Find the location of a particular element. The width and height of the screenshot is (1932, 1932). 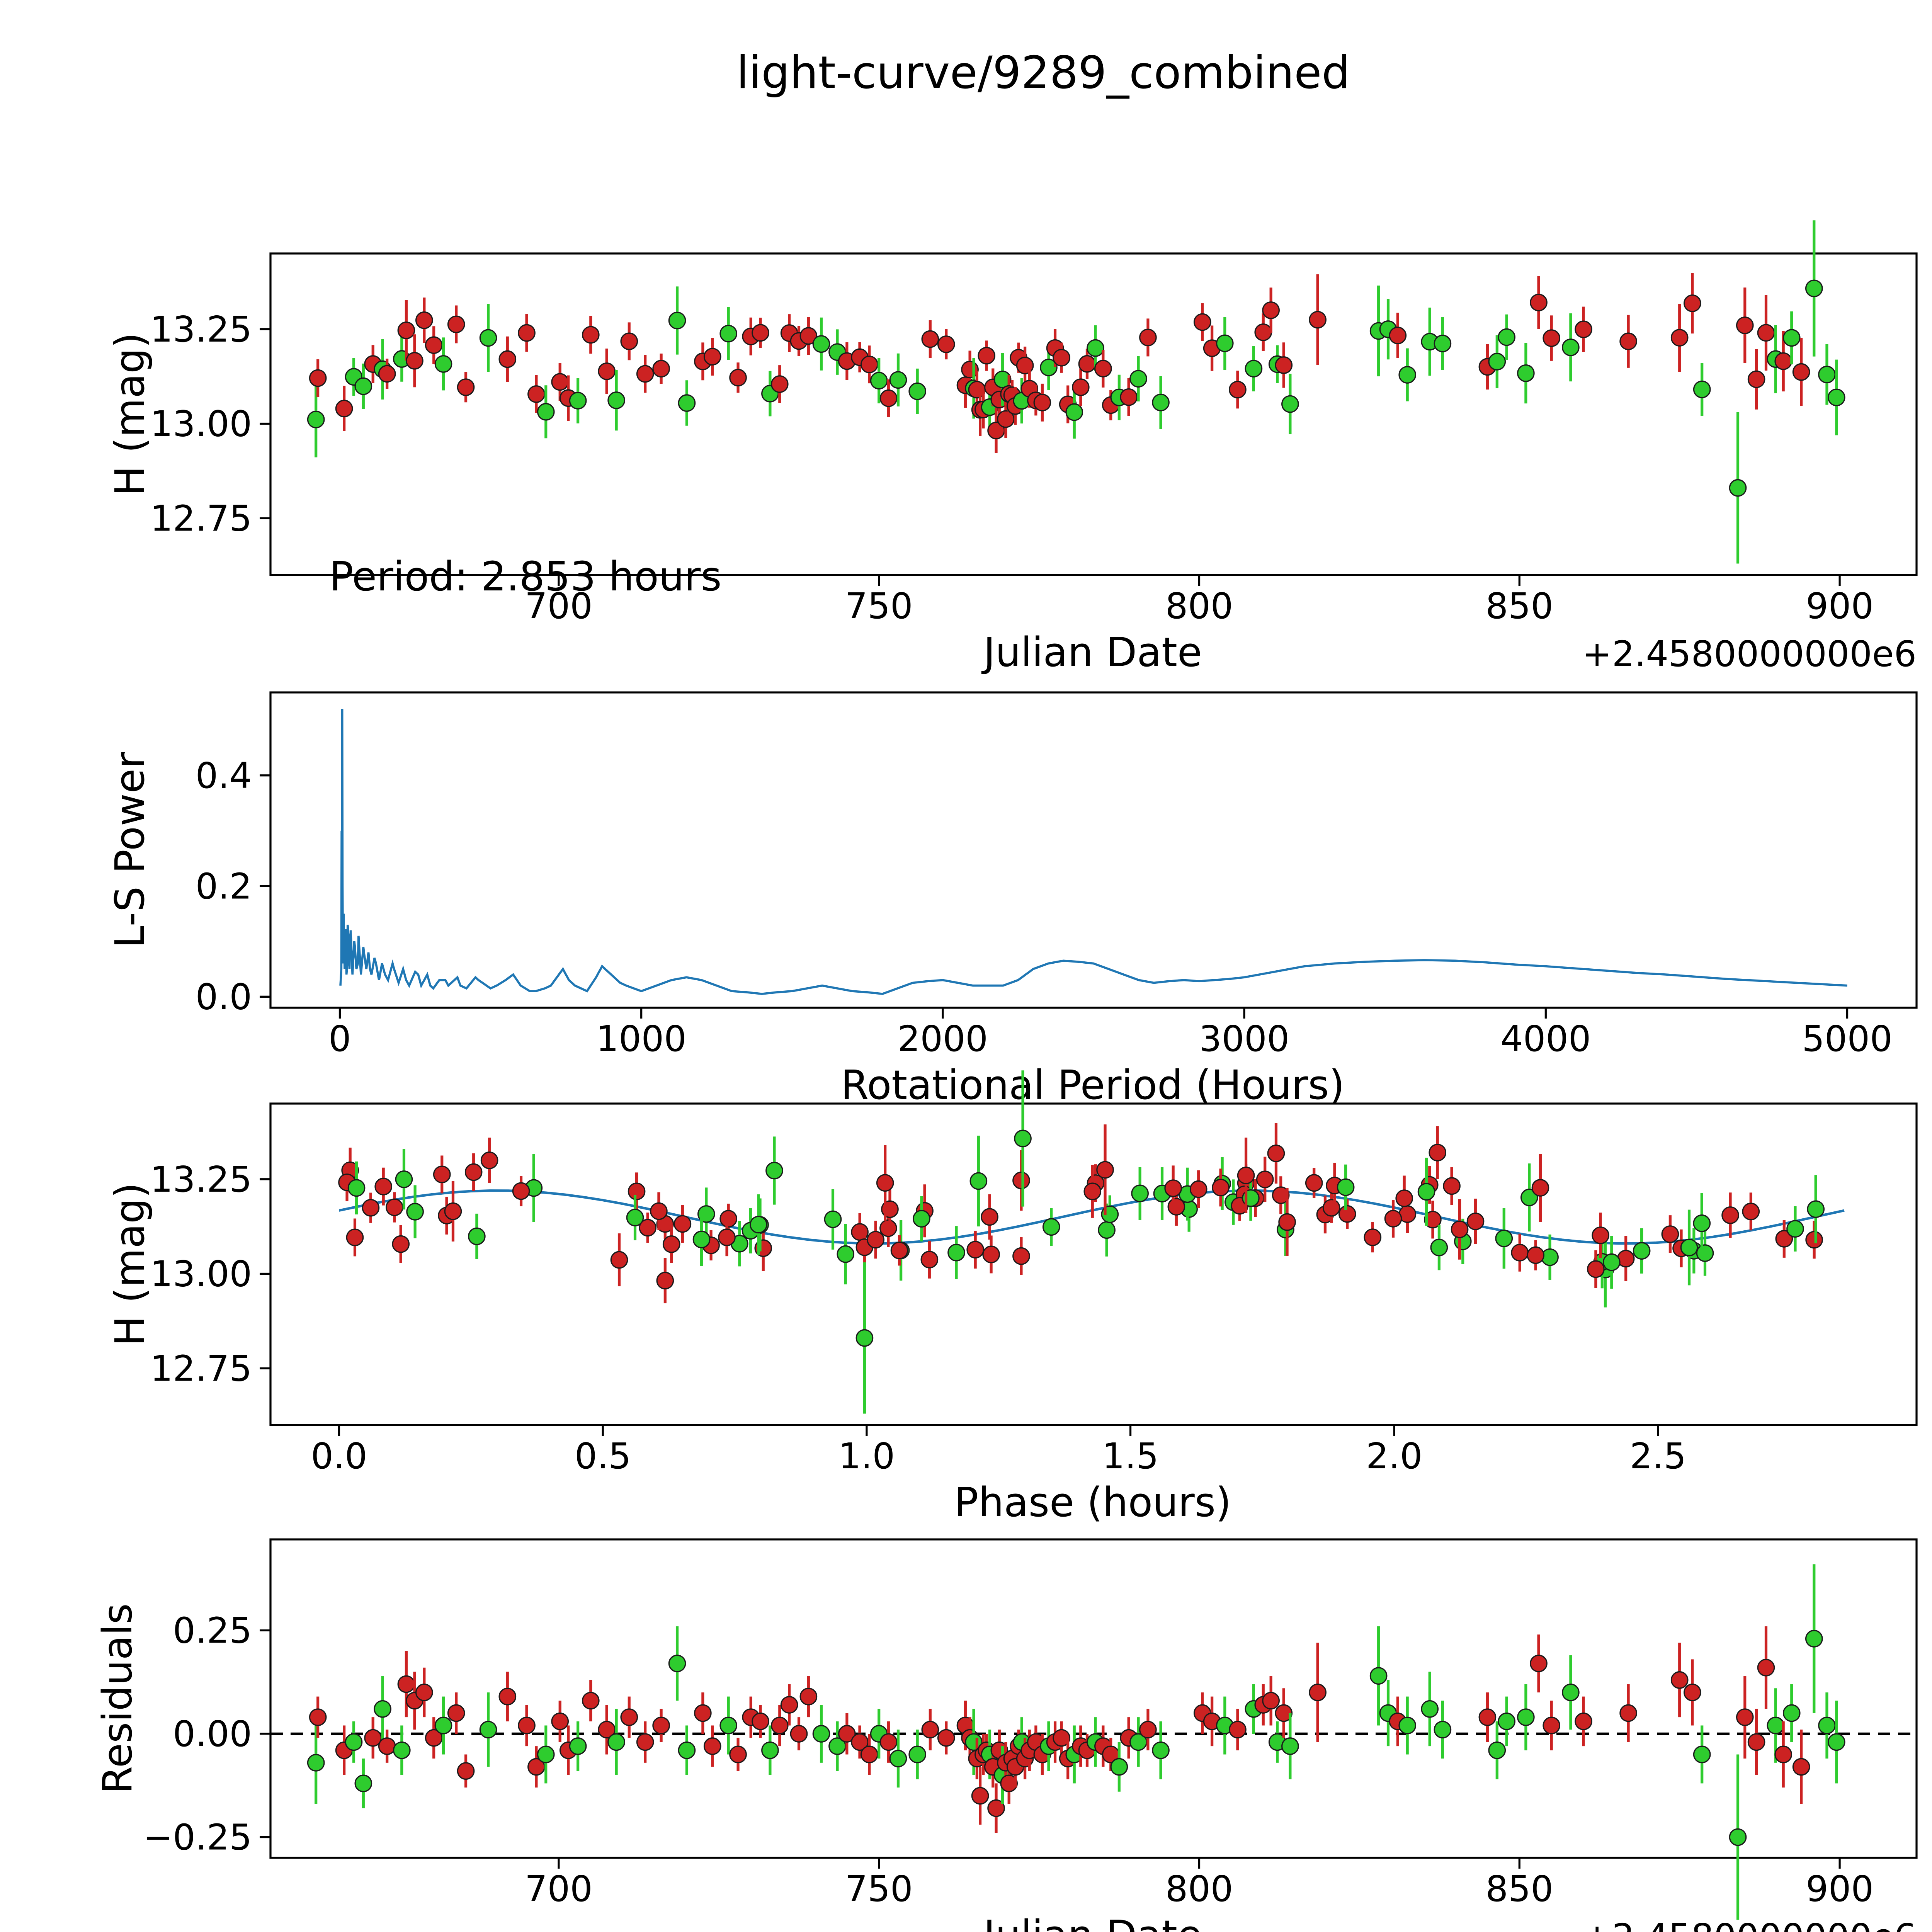

x-tick-label: 900 is located at coordinates (1840, 1889).